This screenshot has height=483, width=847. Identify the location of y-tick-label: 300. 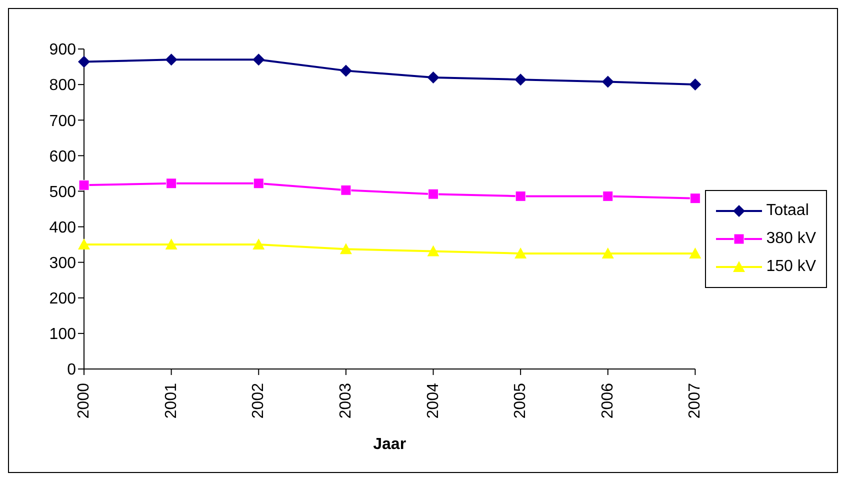
(62, 263).